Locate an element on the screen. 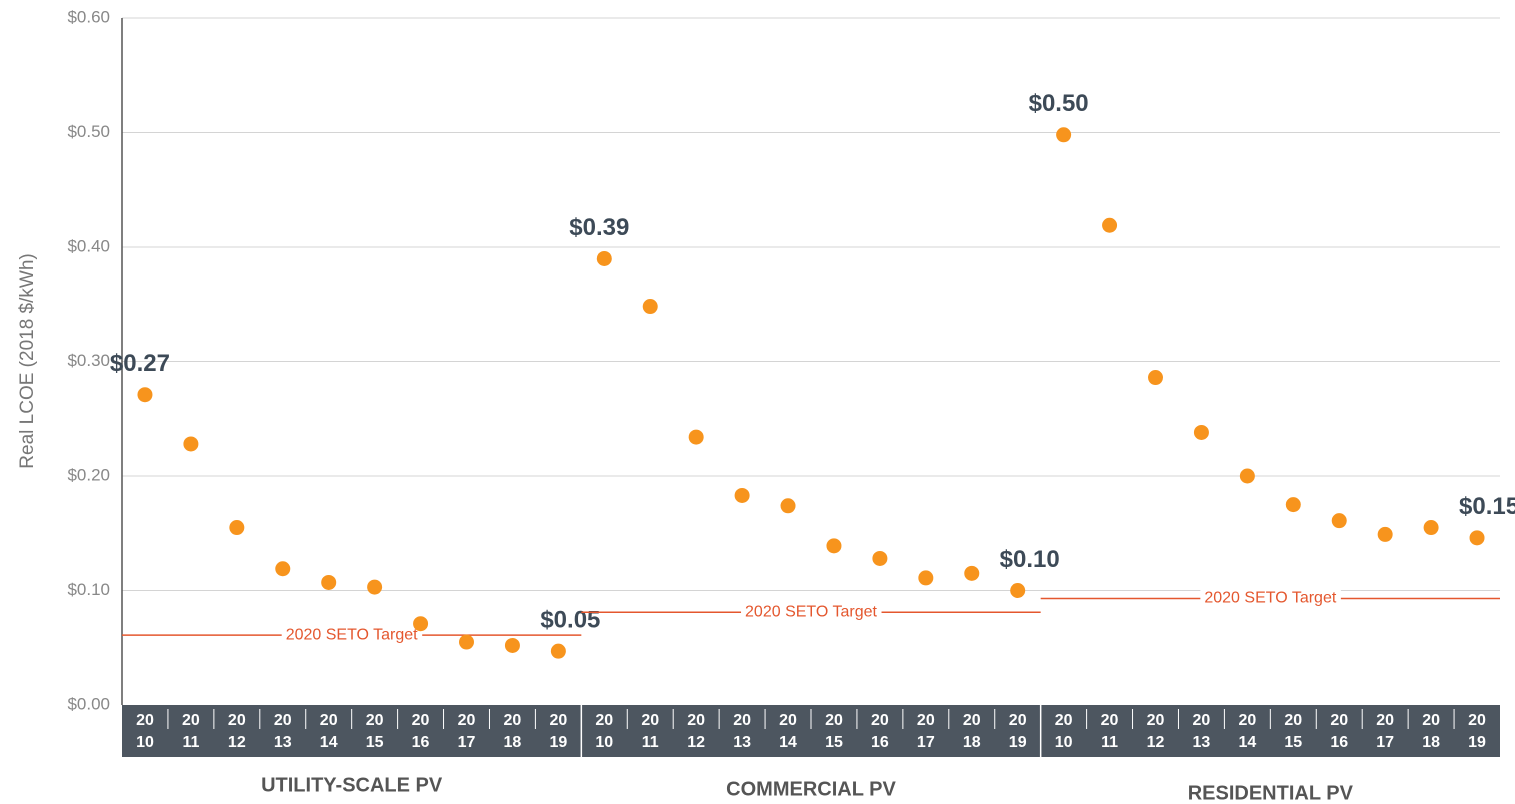 Image resolution: width=1515 pixels, height=804 pixels. y-tick-label: $0.30 is located at coordinates (88, 360).